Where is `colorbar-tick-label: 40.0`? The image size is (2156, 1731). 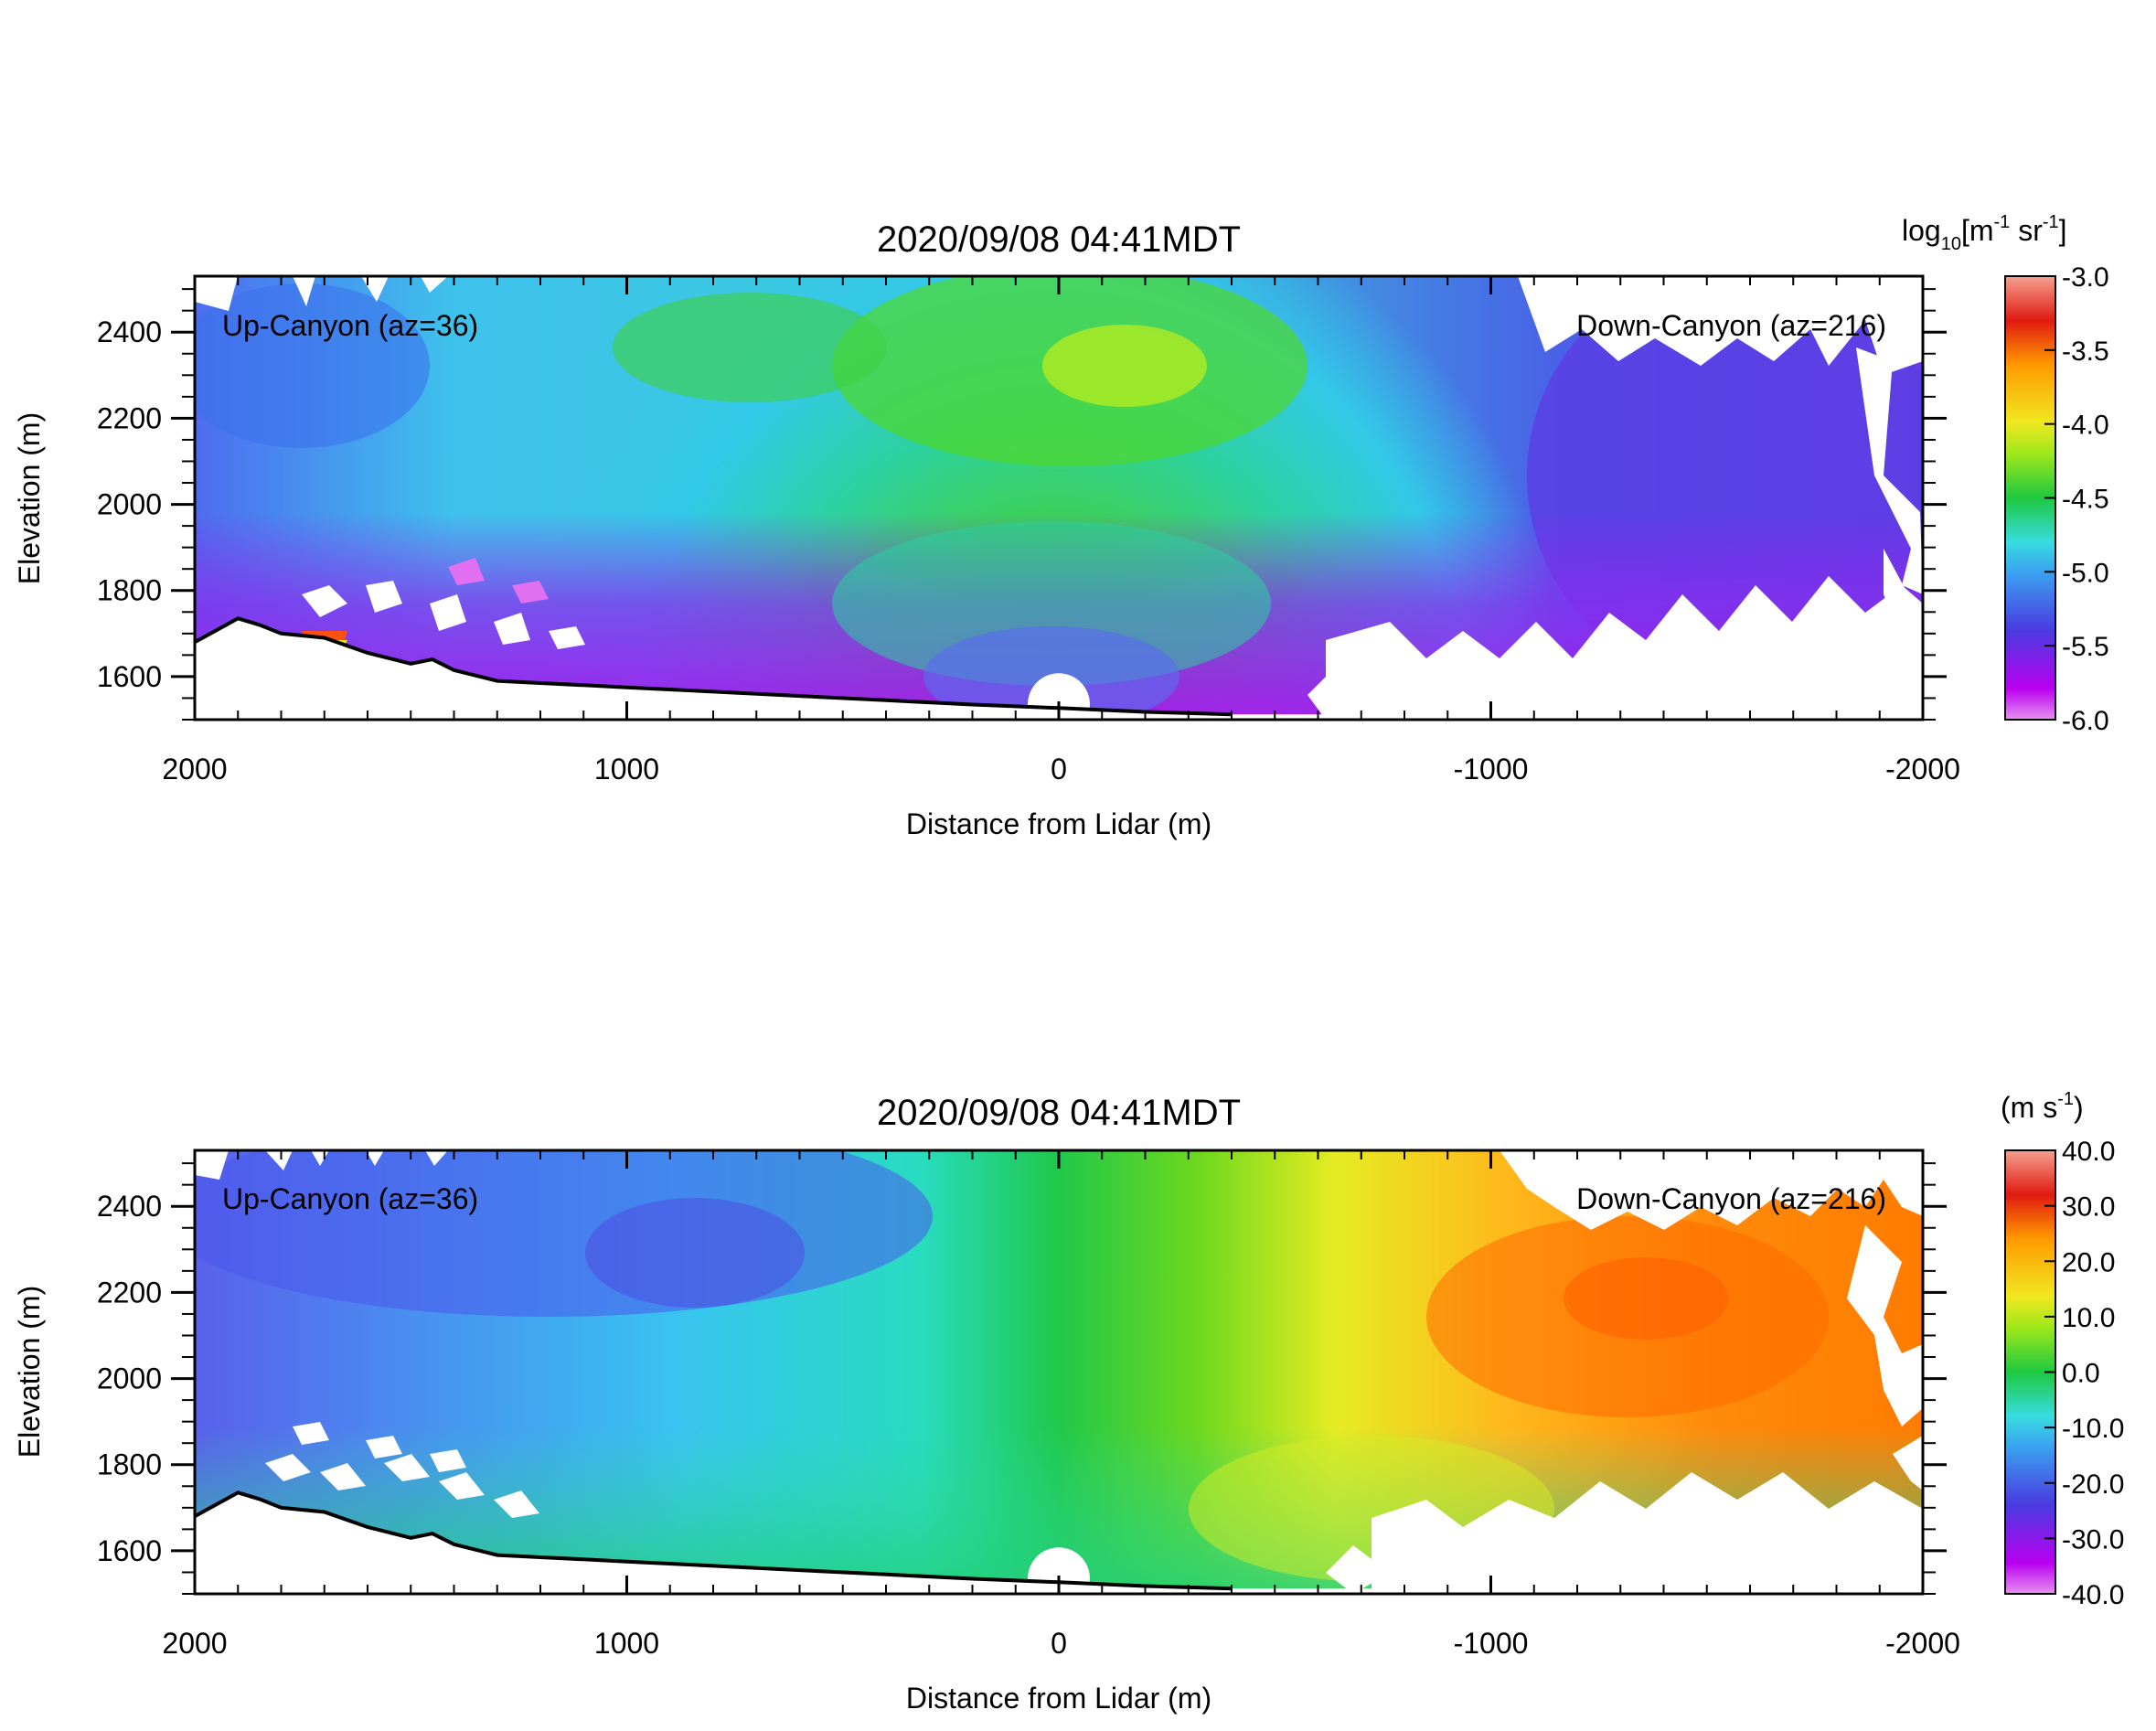
colorbar-tick-label: 40.0 is located at coordinates (2088, 1152).